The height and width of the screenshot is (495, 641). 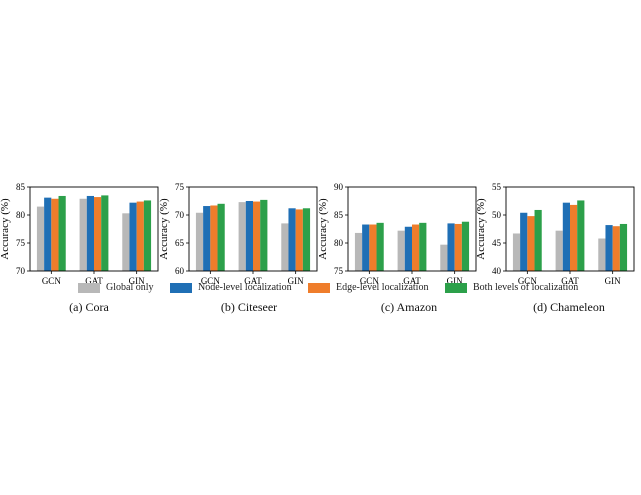 What do you see at coordinates (180, 243) in the screenshot?
I see `y-tick-label: 65` at bounding box center [180, 243].